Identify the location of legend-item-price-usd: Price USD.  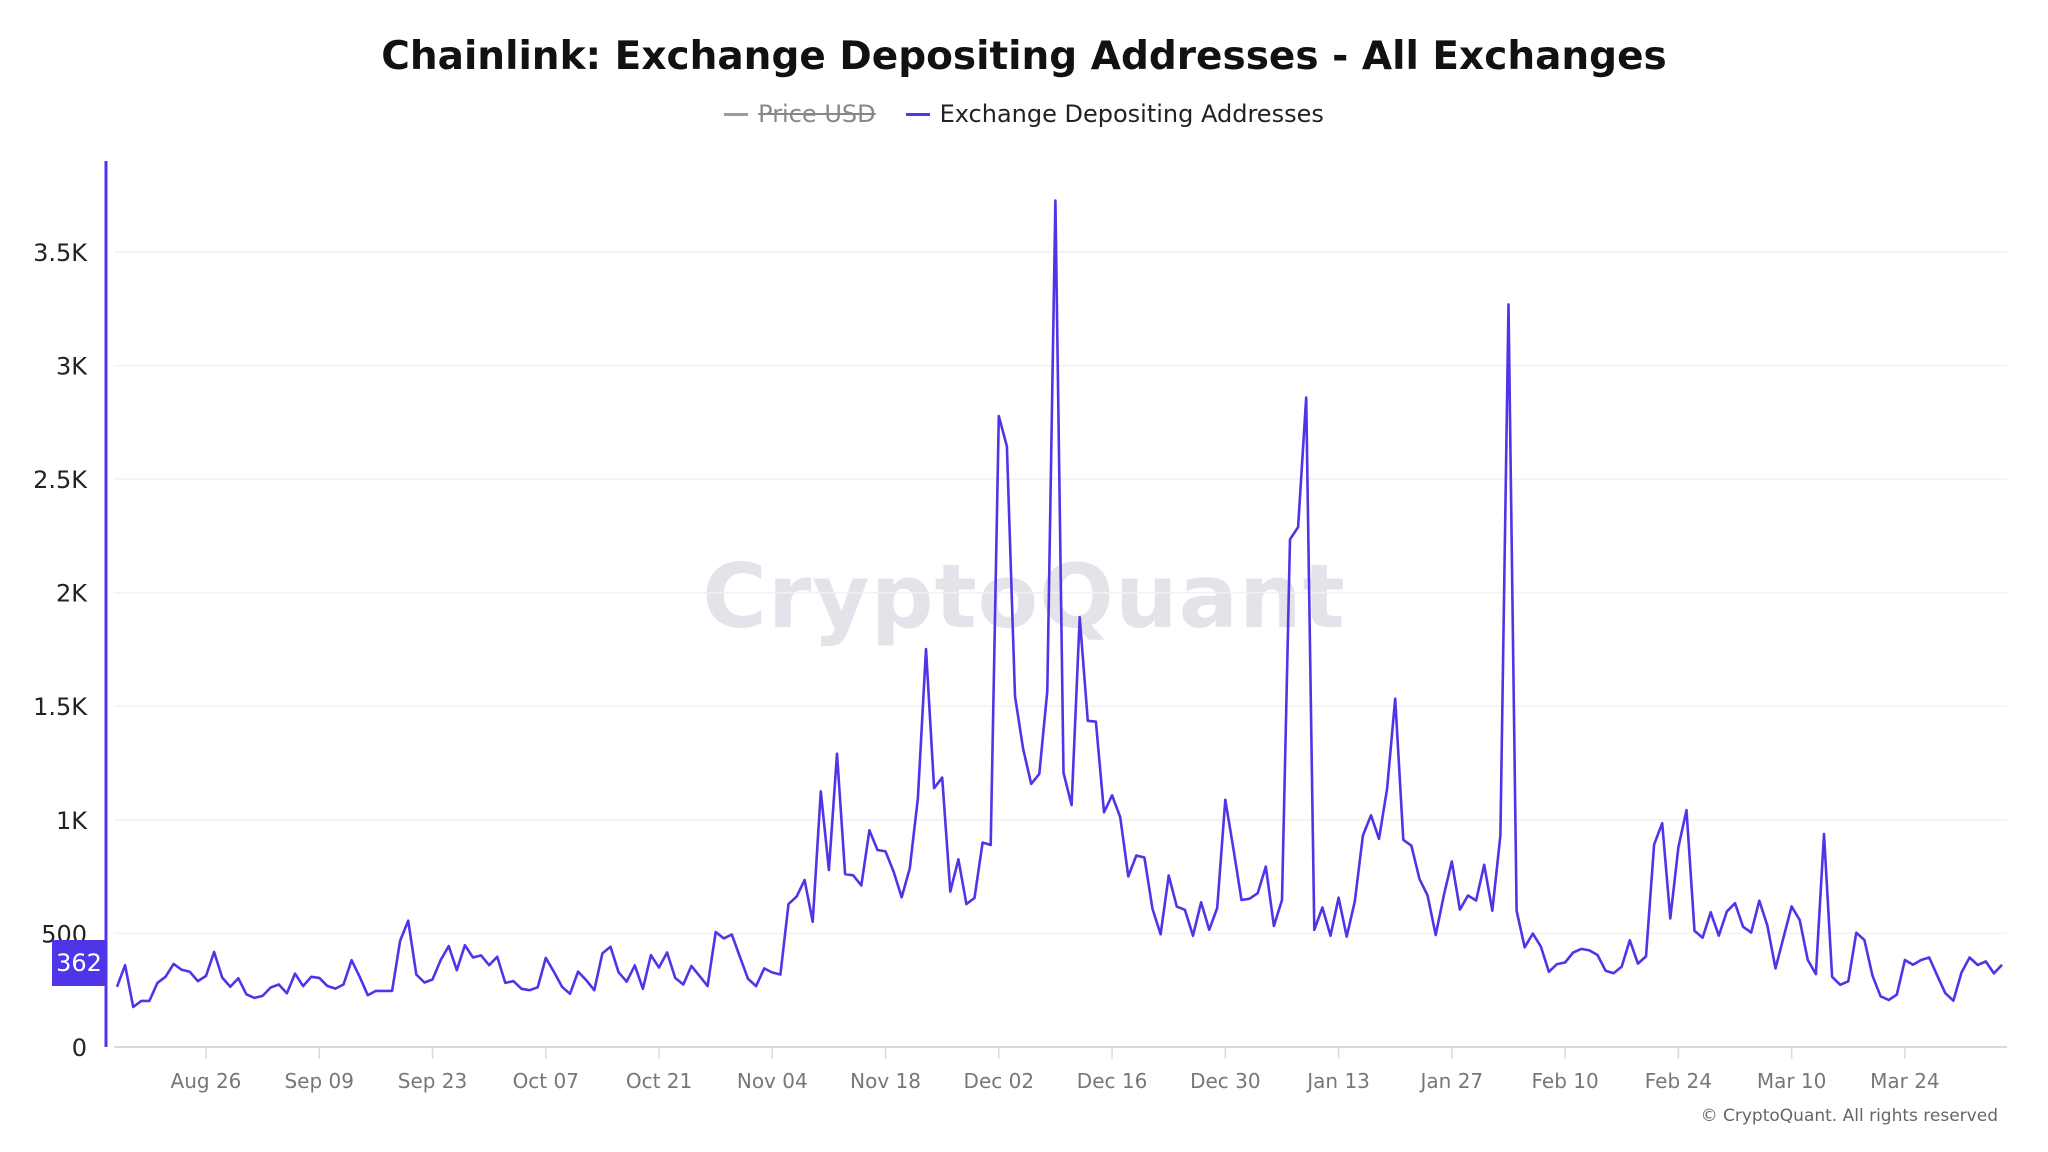
(800, 114).